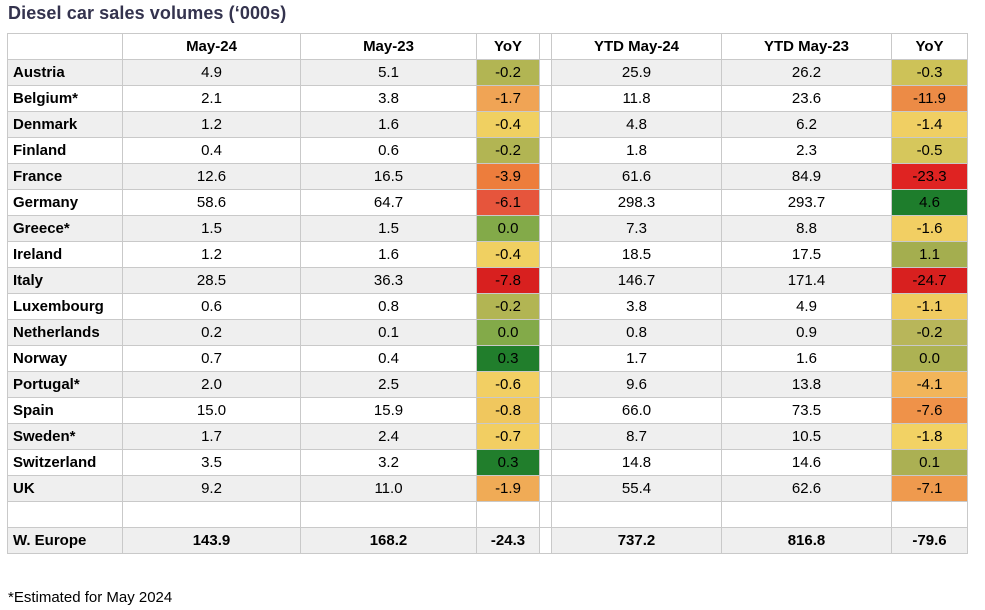 This screenshot has width=985, height=610. I want to click on value-cell: 1.7, so click(211, 436).